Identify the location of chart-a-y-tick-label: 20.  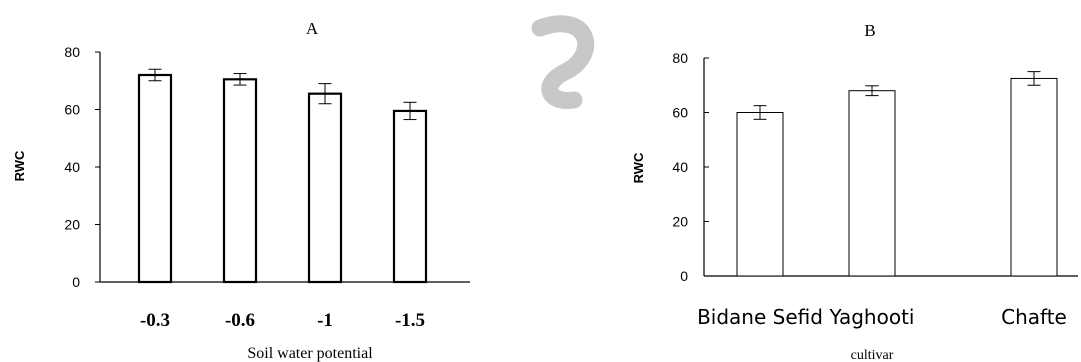
(72, 225).